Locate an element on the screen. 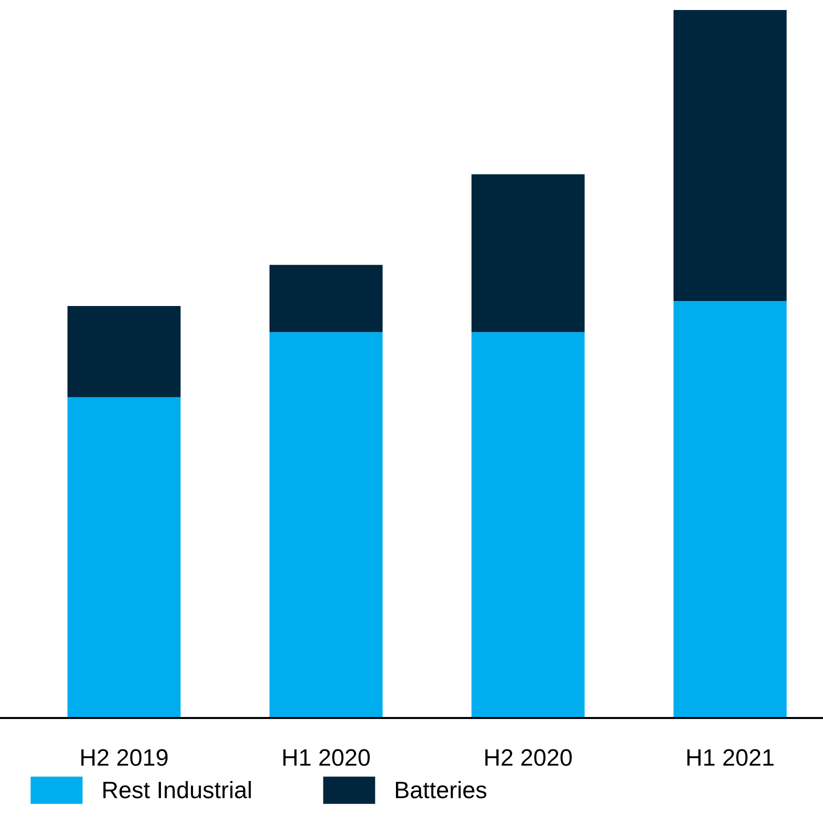 The image size is (823, 828). x-tick-label: H2 2019 is located at coordinates (124, 757).